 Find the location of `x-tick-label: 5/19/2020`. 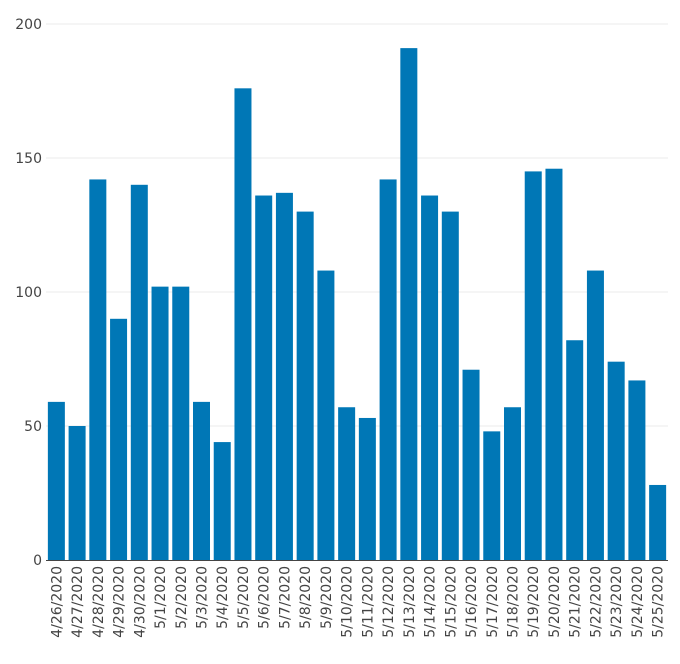

x-tick-label: 5/19/2020 is located at coordinates (534, 602).